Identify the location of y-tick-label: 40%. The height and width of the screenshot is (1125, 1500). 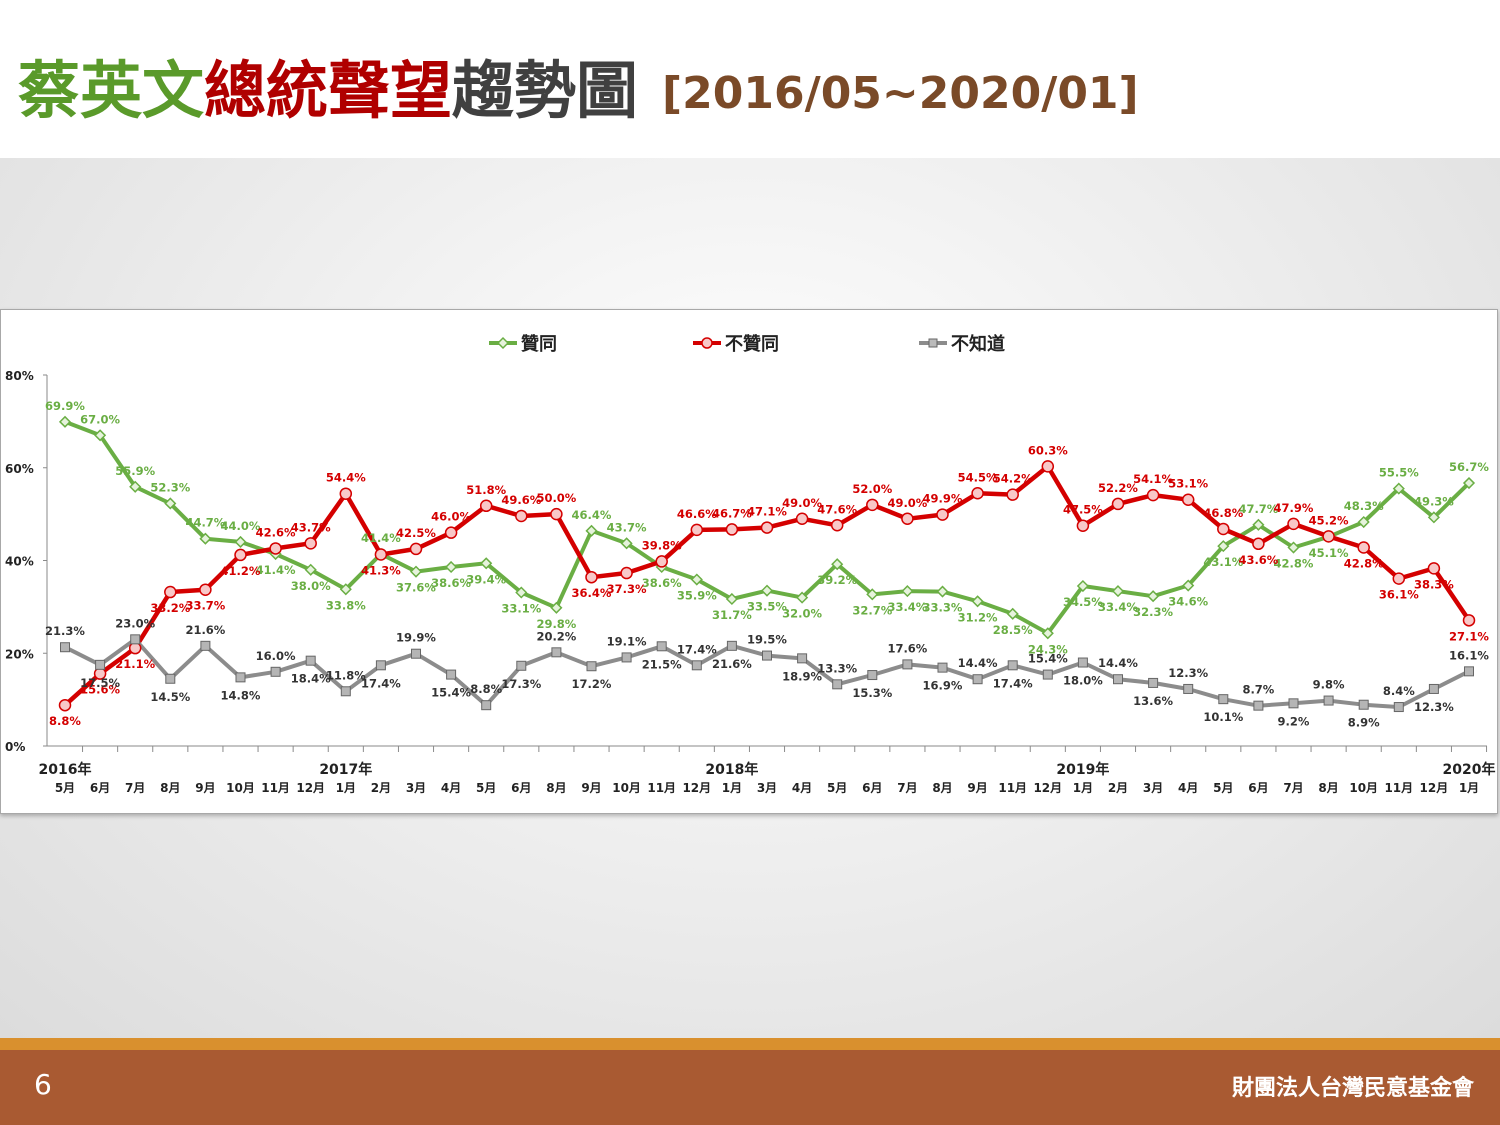
(19, 562).